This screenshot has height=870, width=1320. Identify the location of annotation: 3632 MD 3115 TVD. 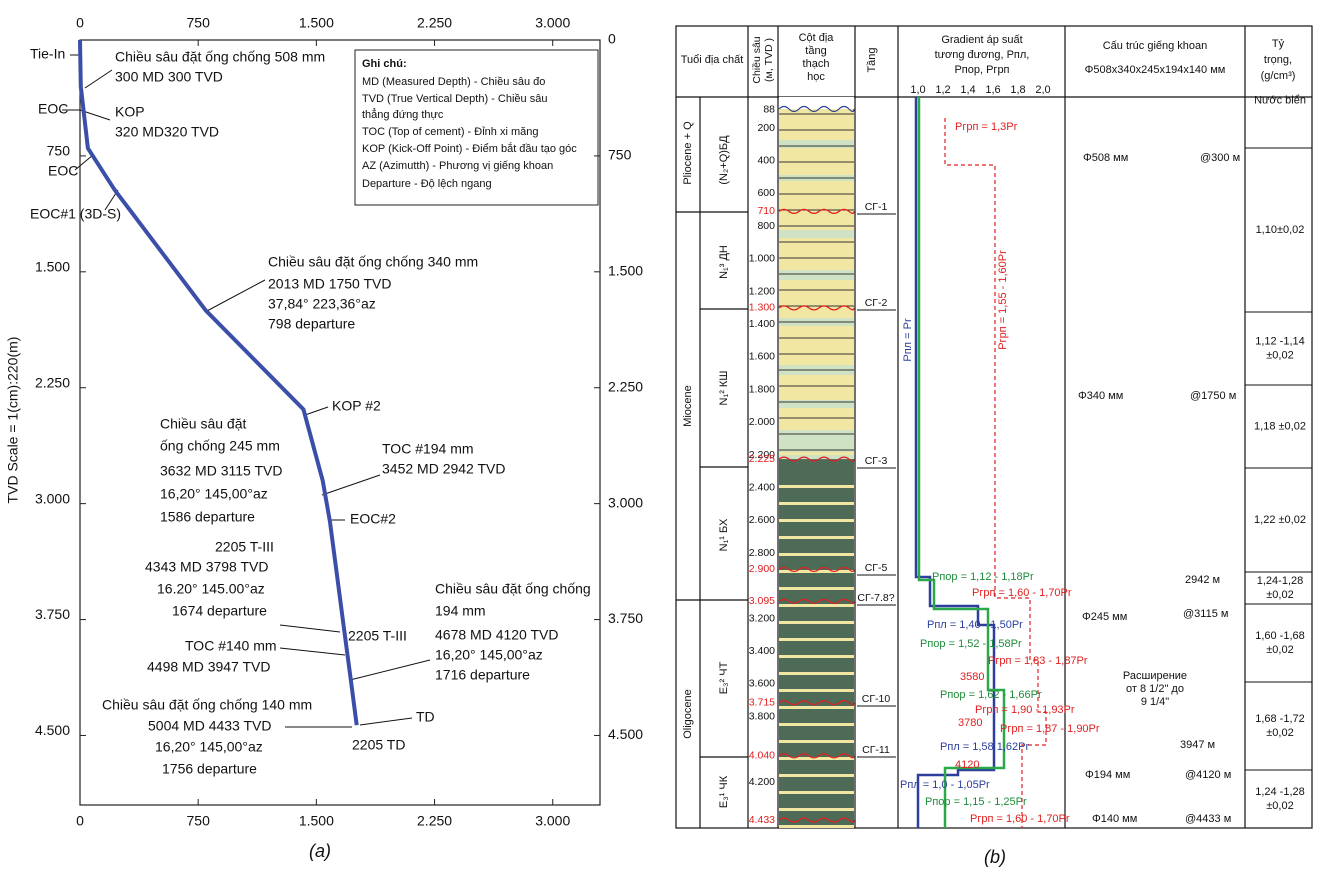
(221, 471).